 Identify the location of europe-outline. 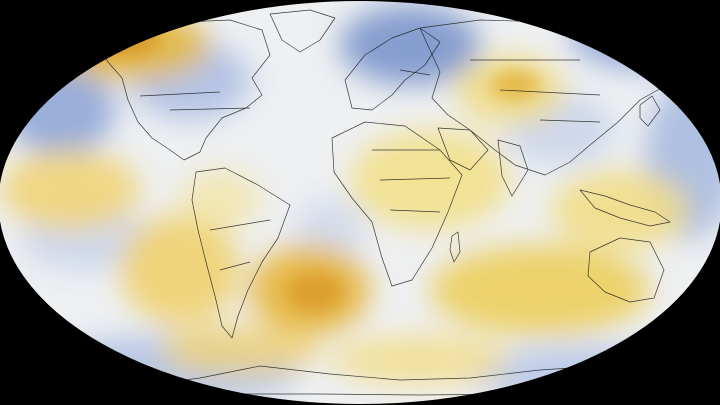
(392, 69).